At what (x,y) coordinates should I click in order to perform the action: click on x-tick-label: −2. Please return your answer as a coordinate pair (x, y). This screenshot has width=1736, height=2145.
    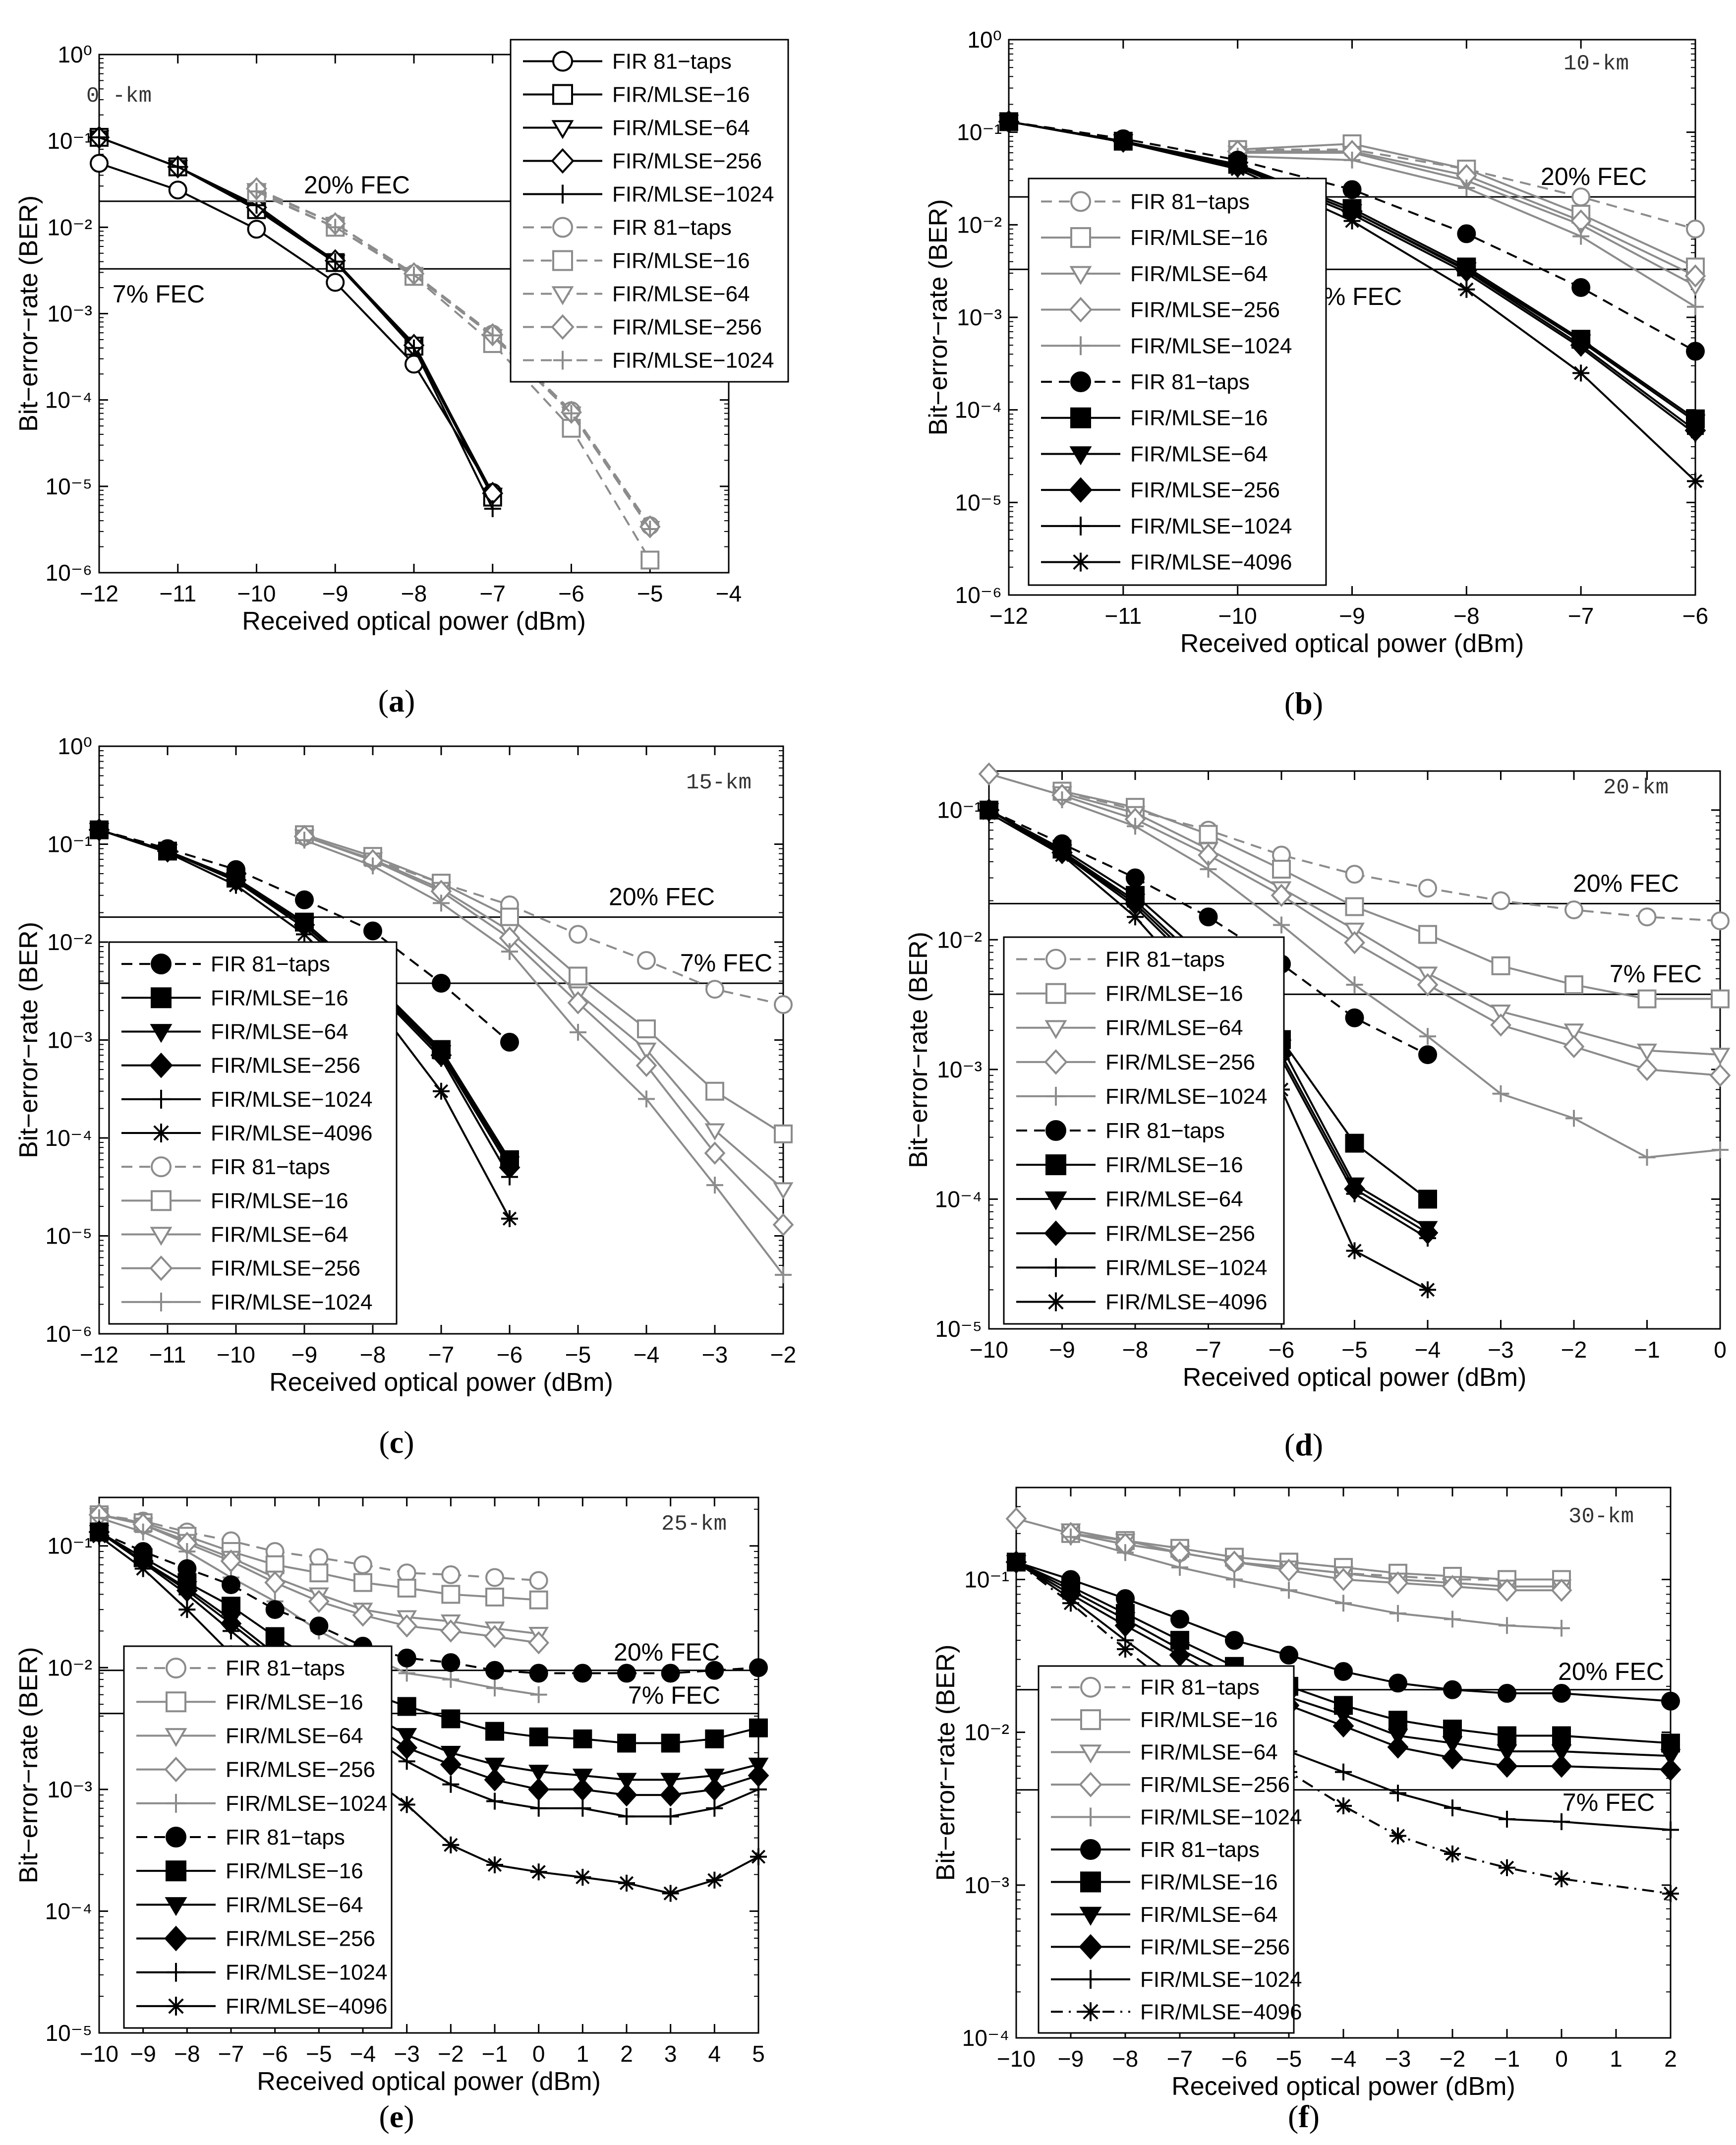
    Looking at the image, I should click on (783, 1355).